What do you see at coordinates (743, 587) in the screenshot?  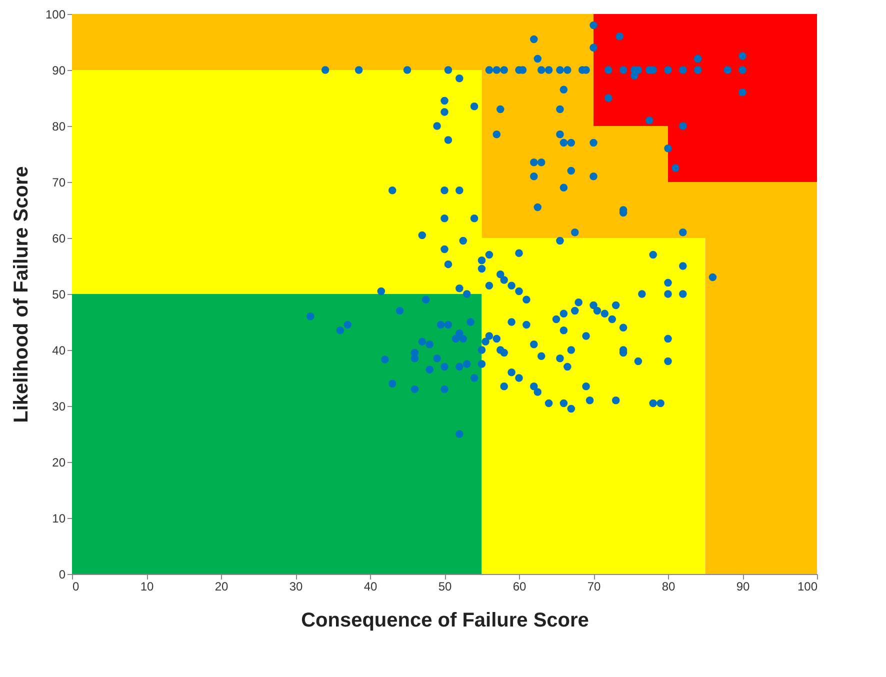 I see `x-tick-label: 90` at bounding box center [743, 587].